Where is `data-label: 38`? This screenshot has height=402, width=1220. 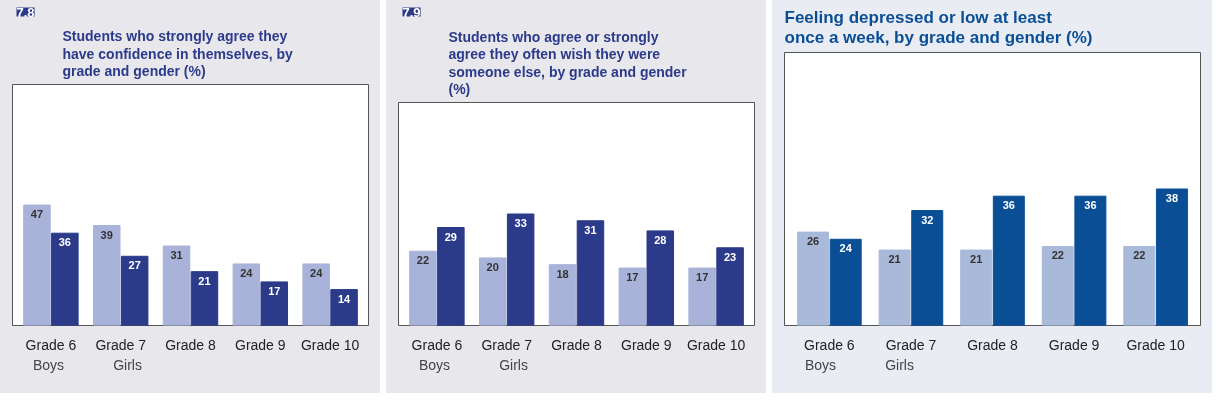 data-label: 38 is located at coordinates (1172, 198).